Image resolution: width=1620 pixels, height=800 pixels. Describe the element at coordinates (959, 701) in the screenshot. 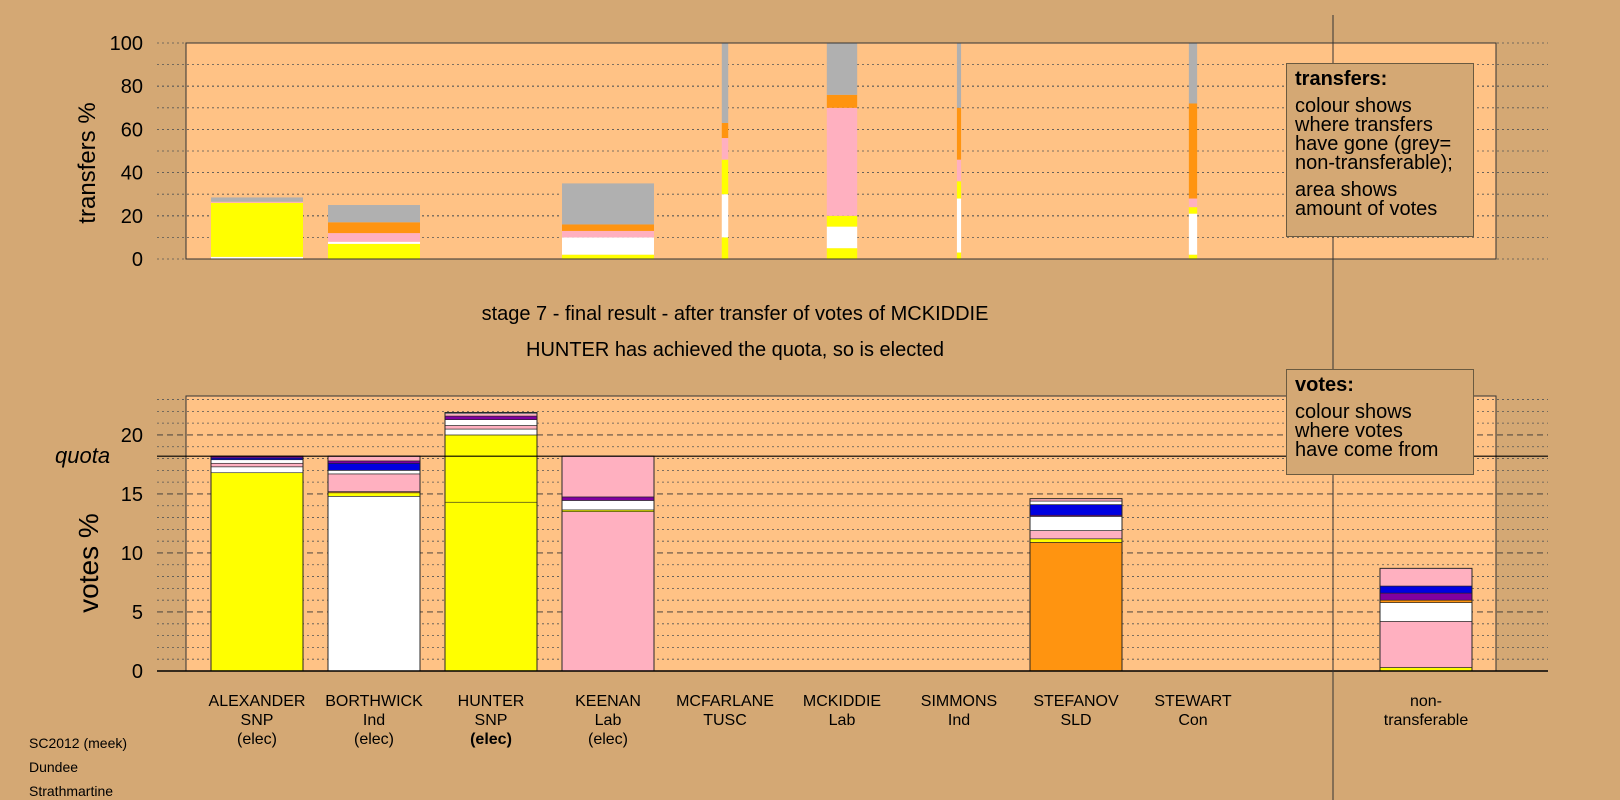

I see `candidate-name-label: SIMMONS` at that location.